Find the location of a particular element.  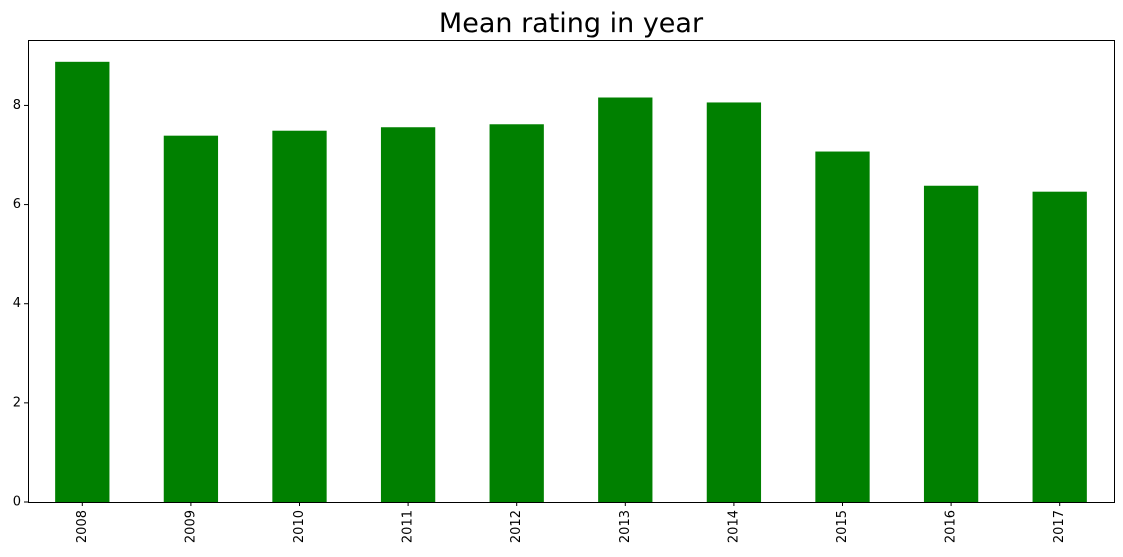

x-tick-label: 2008 is located at coordinates (82, 526).